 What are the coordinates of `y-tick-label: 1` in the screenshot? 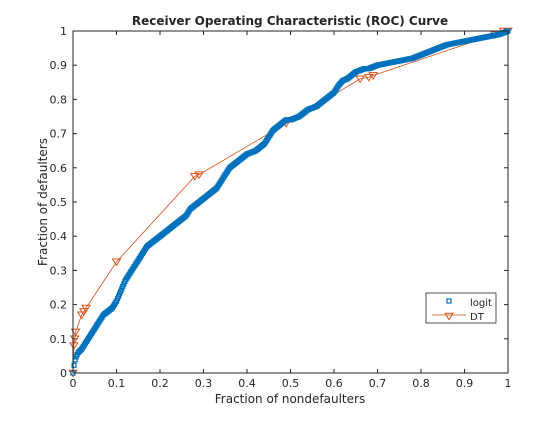 It's located at (63, 31).